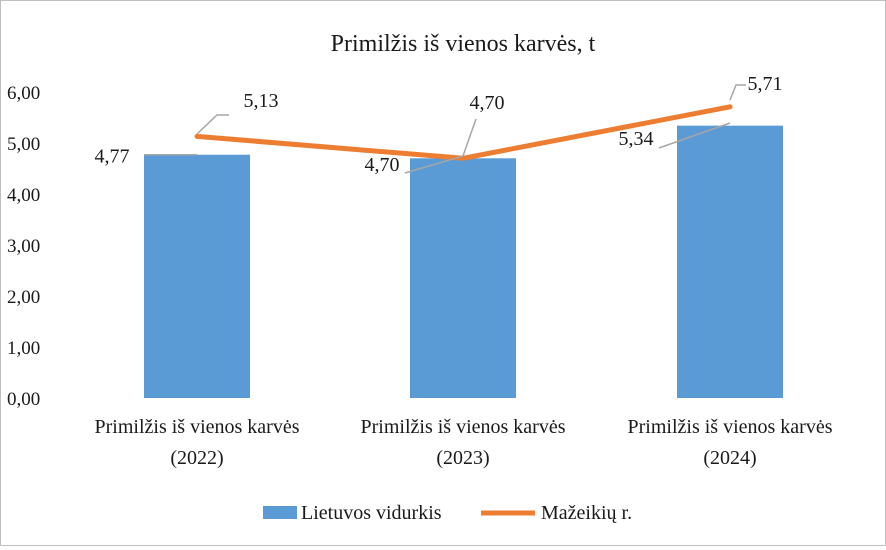 The height and width of the screenshot is (550, 886). I want to click on x-tick-label: (2023), so click(462, 458).